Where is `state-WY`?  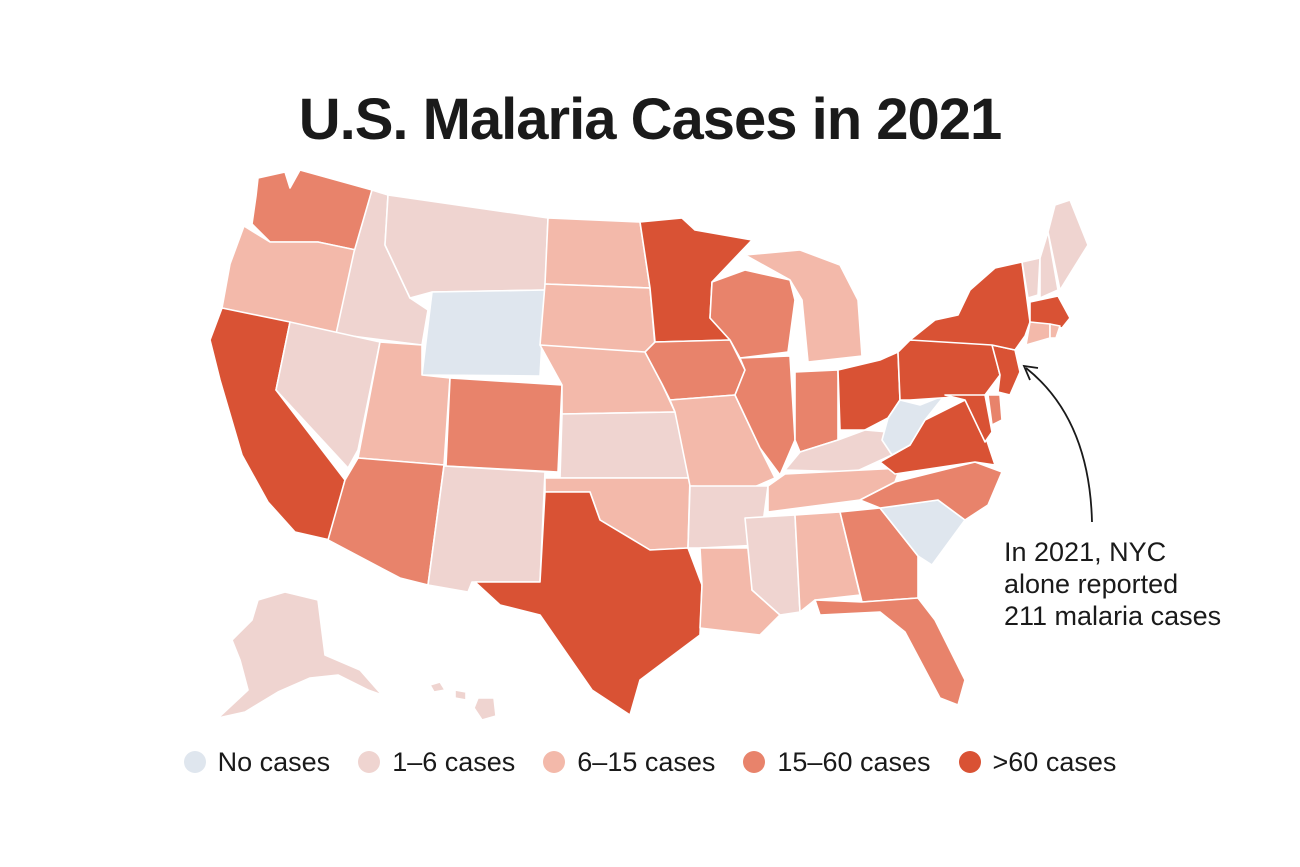 state-WY is located at coordinates (483, 333).